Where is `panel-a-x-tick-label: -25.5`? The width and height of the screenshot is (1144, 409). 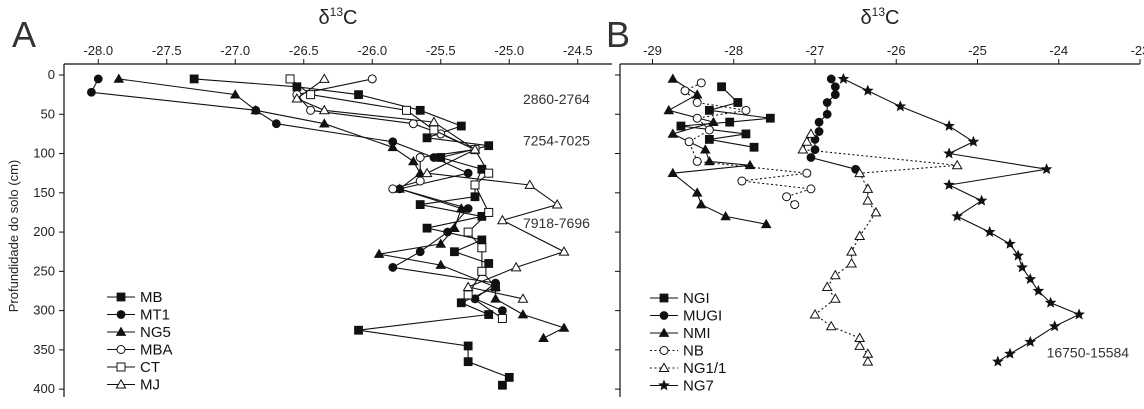
panel-a-x-tick-label: -25.5 is located at coordinates (441, 50).